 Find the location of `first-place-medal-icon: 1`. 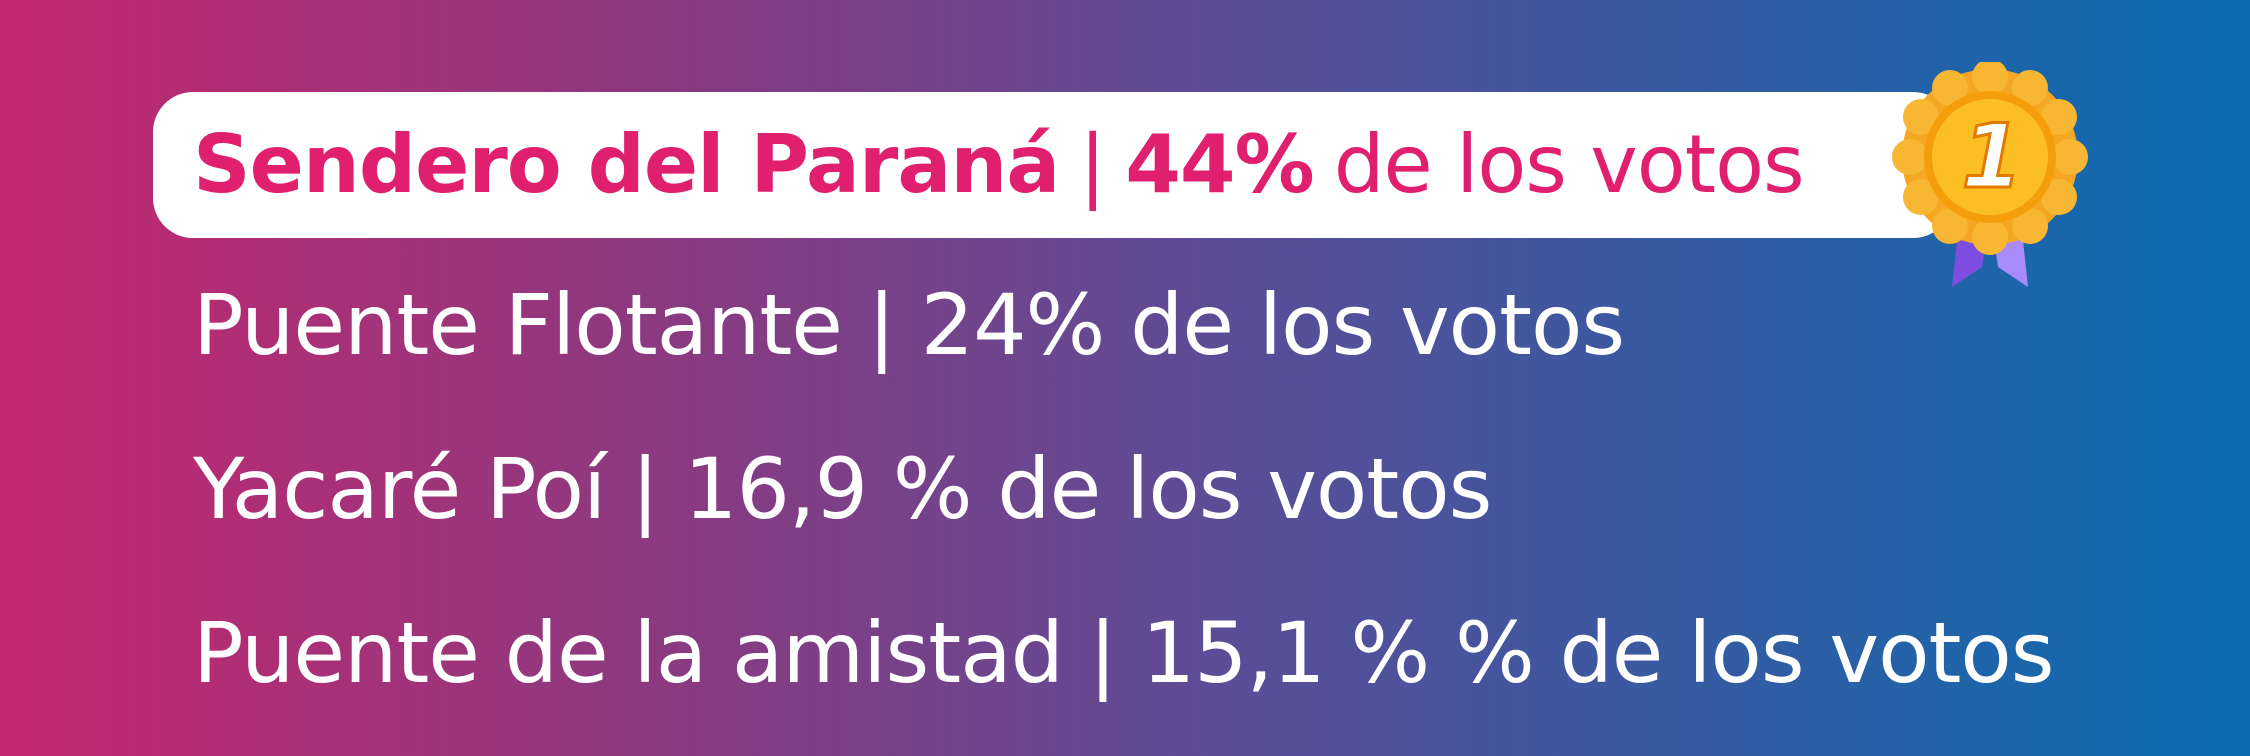

first-place-medal-icon: 1 is located at coordinates (1990, 174).